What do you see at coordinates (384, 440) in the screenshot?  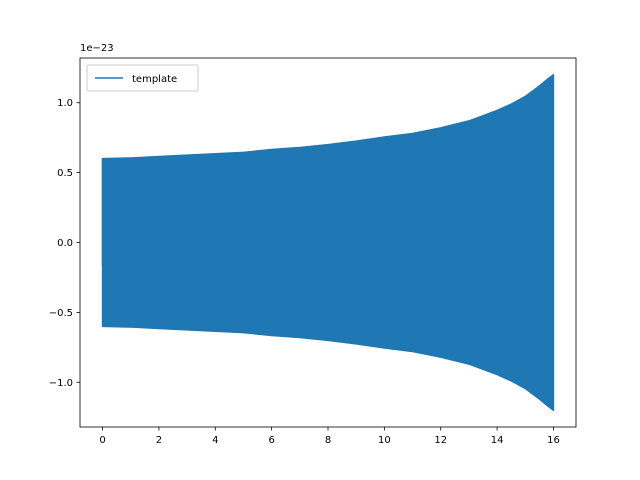 I see `x-tick-label: 10` at bounding box center [384, 440].